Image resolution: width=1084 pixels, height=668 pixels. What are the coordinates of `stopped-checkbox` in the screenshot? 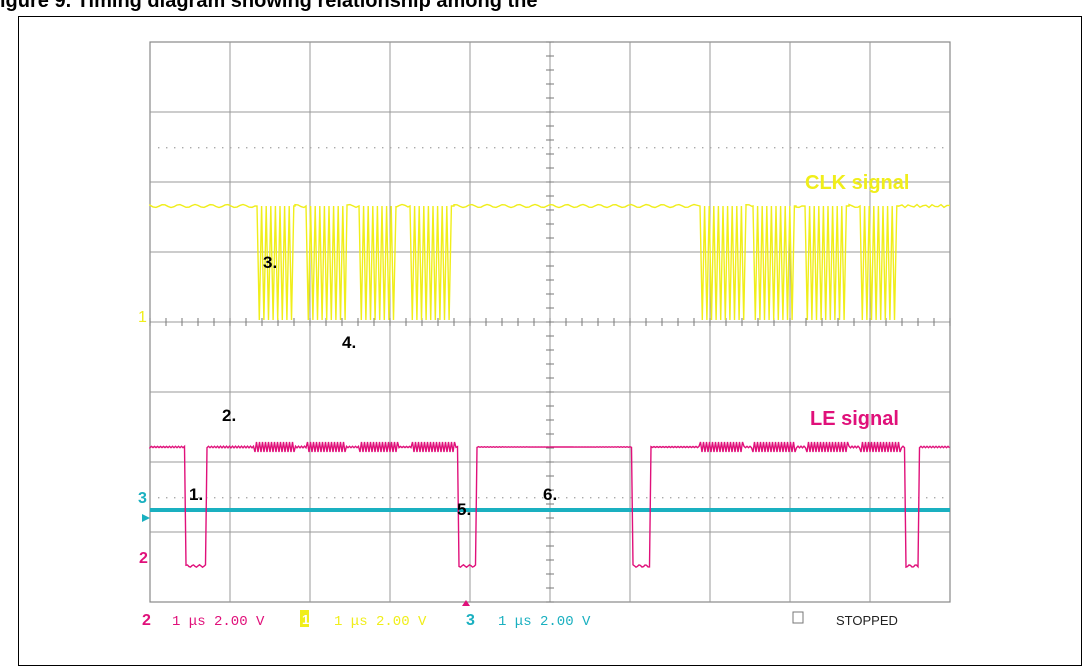 It's located at (798, 617).